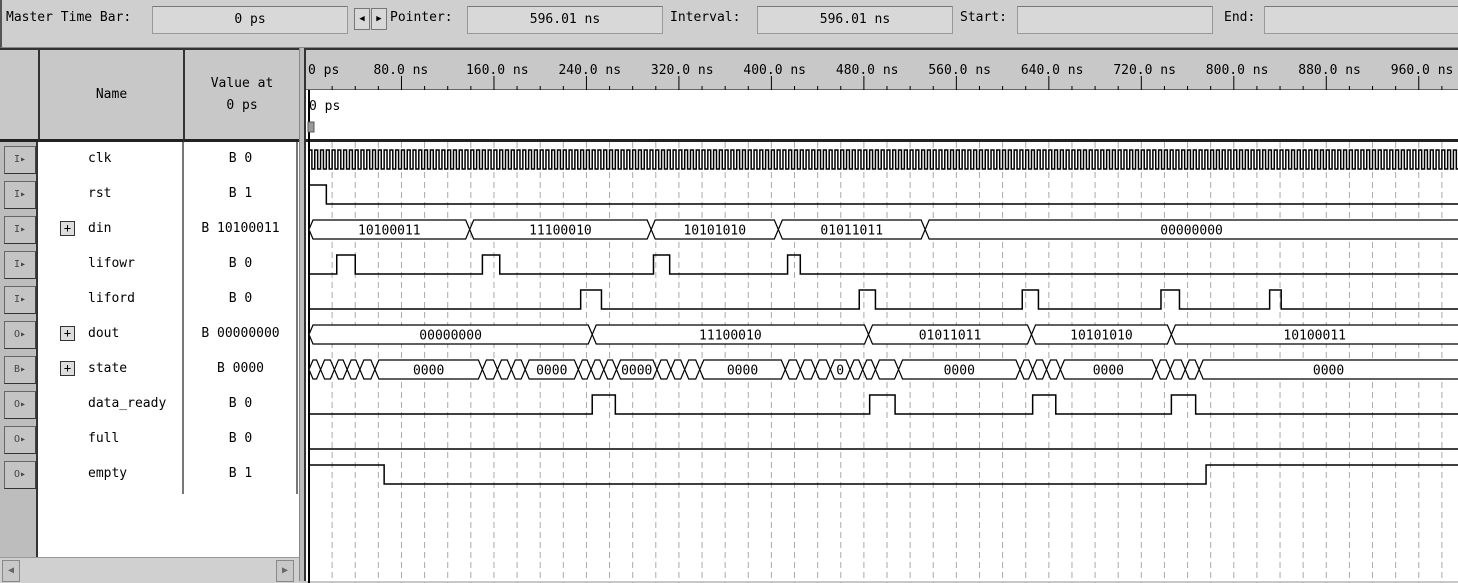 The height and width of the screenshot is (583, 1458). I want to click on signal-row-state: B▸ + state B 0000, so click(149, 369).